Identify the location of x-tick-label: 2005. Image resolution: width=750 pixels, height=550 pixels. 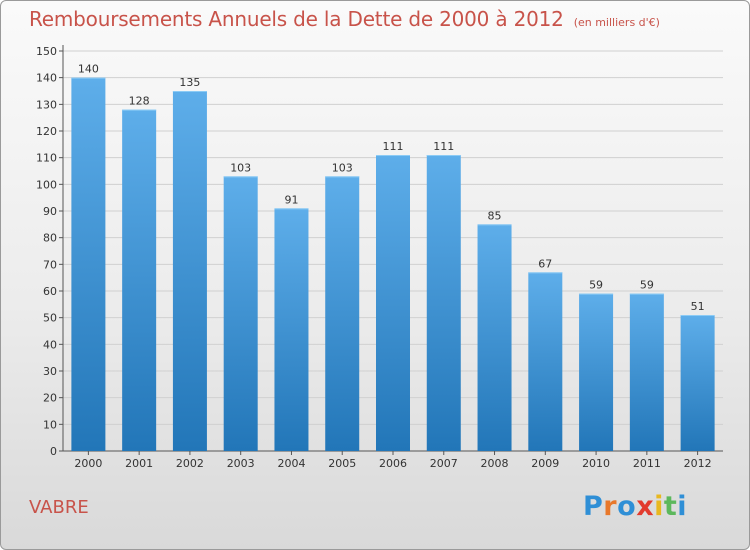
(342, 463).